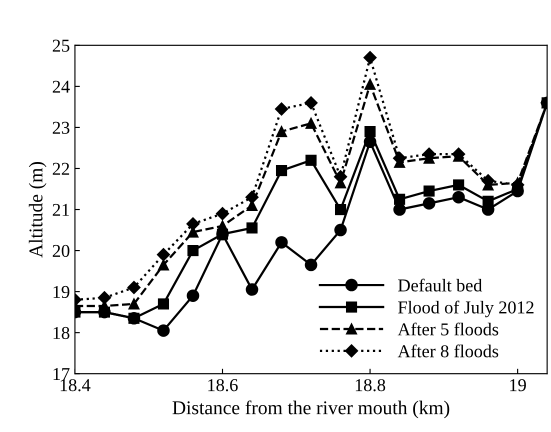  I want to click on y-tick-label: 23, so click(61, 128).